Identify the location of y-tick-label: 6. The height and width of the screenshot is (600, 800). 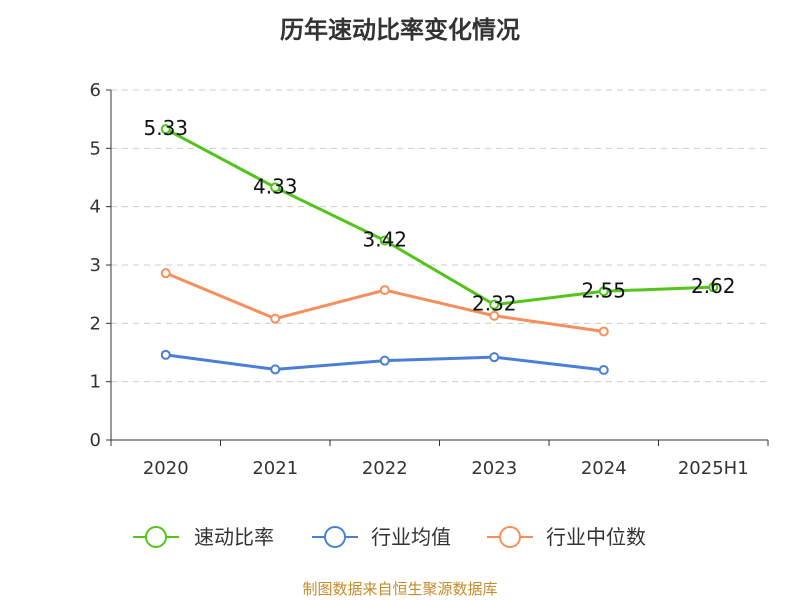
(95, 90).